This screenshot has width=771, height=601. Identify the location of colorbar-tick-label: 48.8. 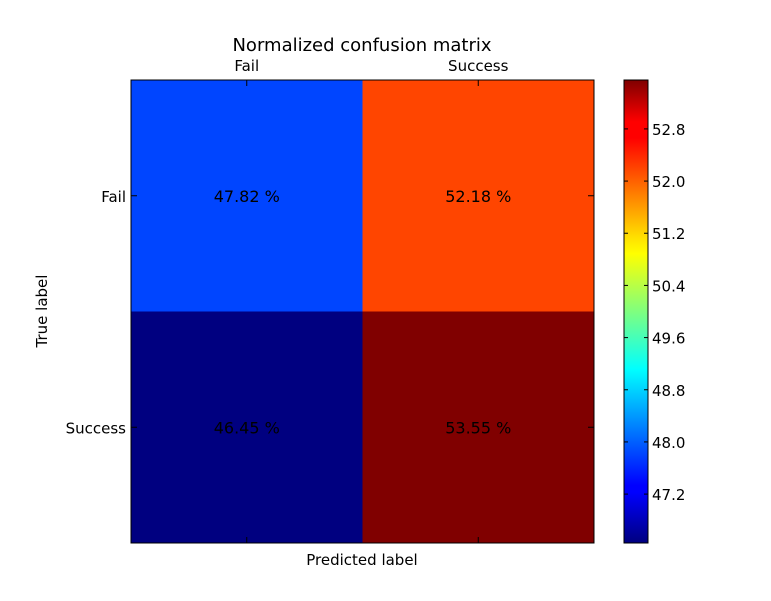
(668, 391).